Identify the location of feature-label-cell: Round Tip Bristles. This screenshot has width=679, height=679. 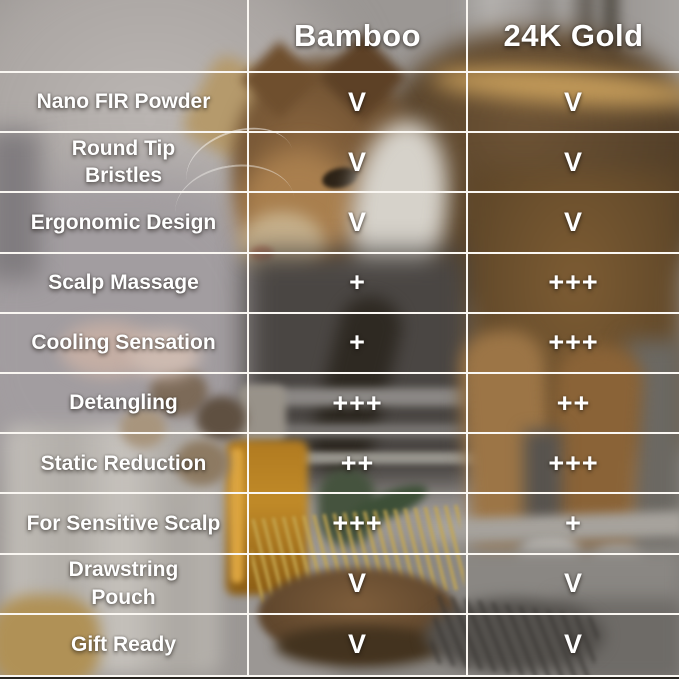
(123, 163).